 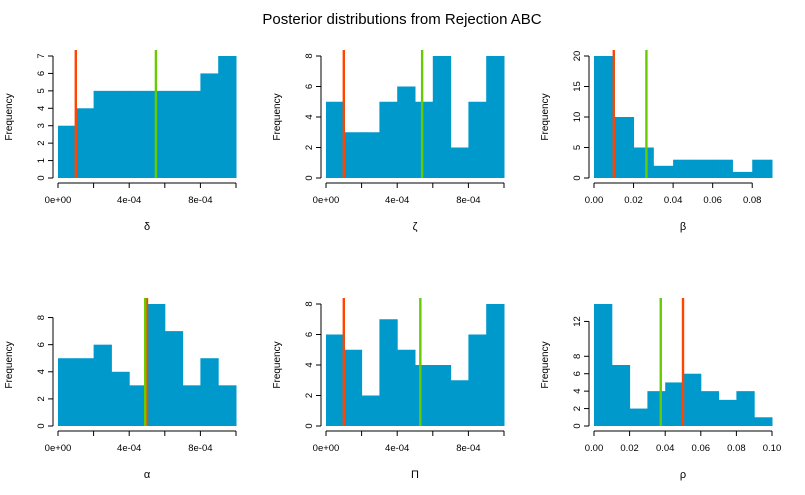 I want to click on y-tick-label: 10, so click(x=577, y=117).